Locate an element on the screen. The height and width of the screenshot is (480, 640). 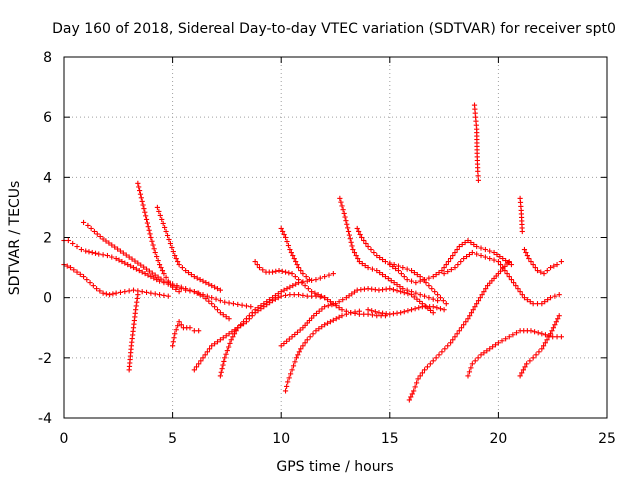
y-tick-label: 0 is located at coordinates (47, 299).